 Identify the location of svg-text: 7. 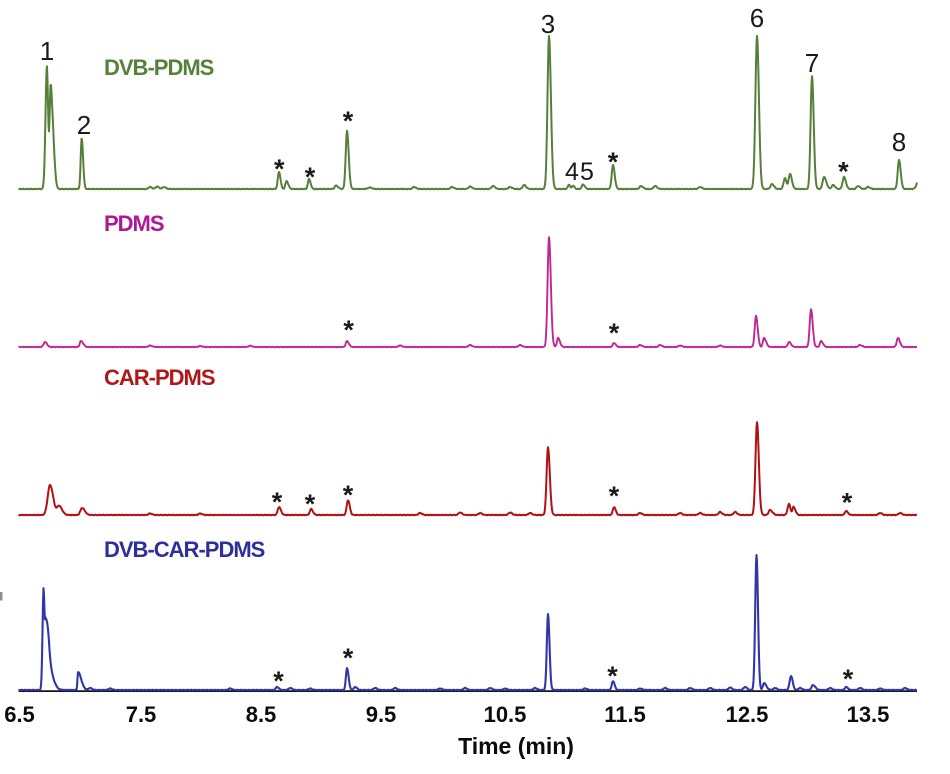
(812, 63).